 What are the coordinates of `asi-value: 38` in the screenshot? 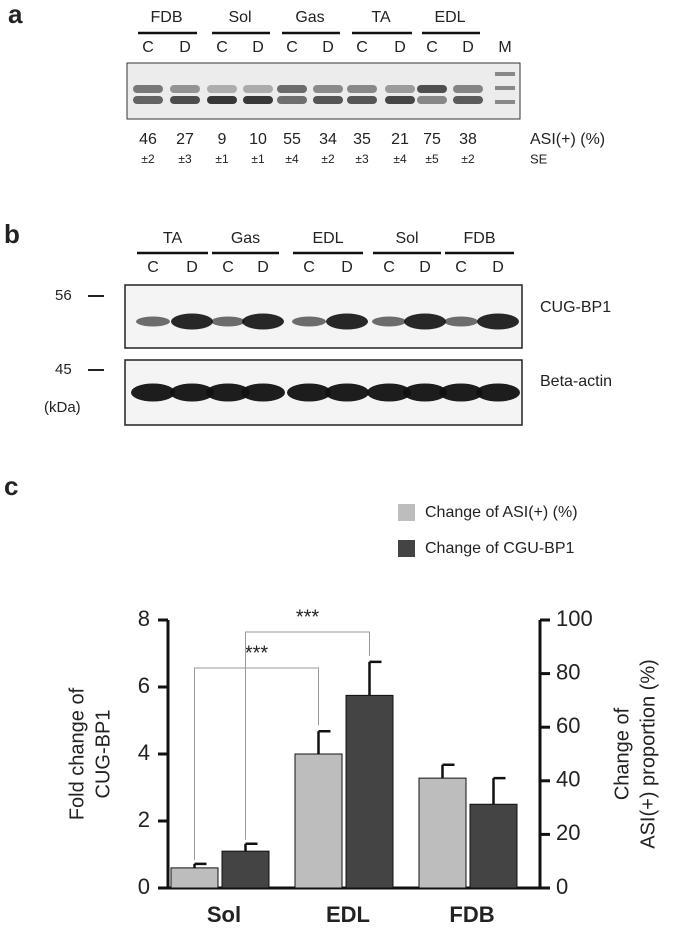 It's located at (468, 139).